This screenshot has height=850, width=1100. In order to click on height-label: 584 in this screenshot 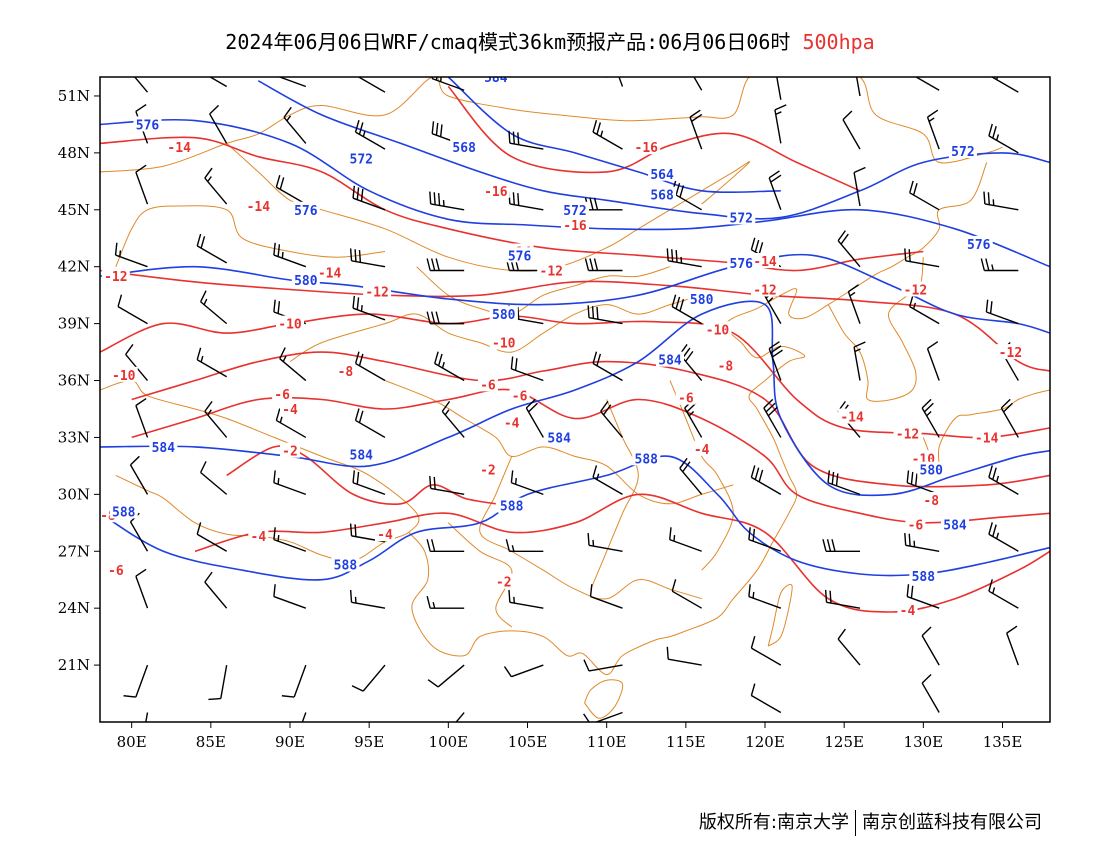, I will do `click(955, 526)`.